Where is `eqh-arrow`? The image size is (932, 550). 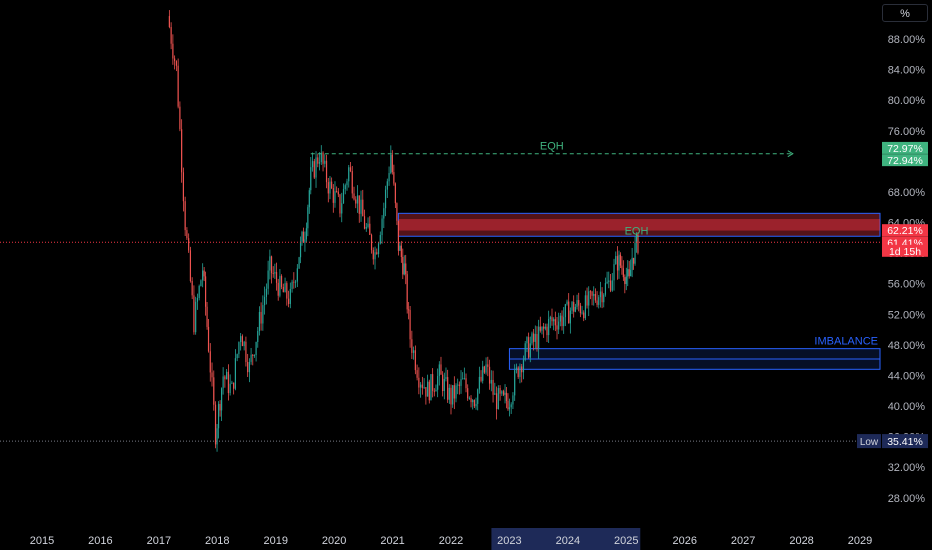
eqh-arrow is located at coordinates (790, 154).